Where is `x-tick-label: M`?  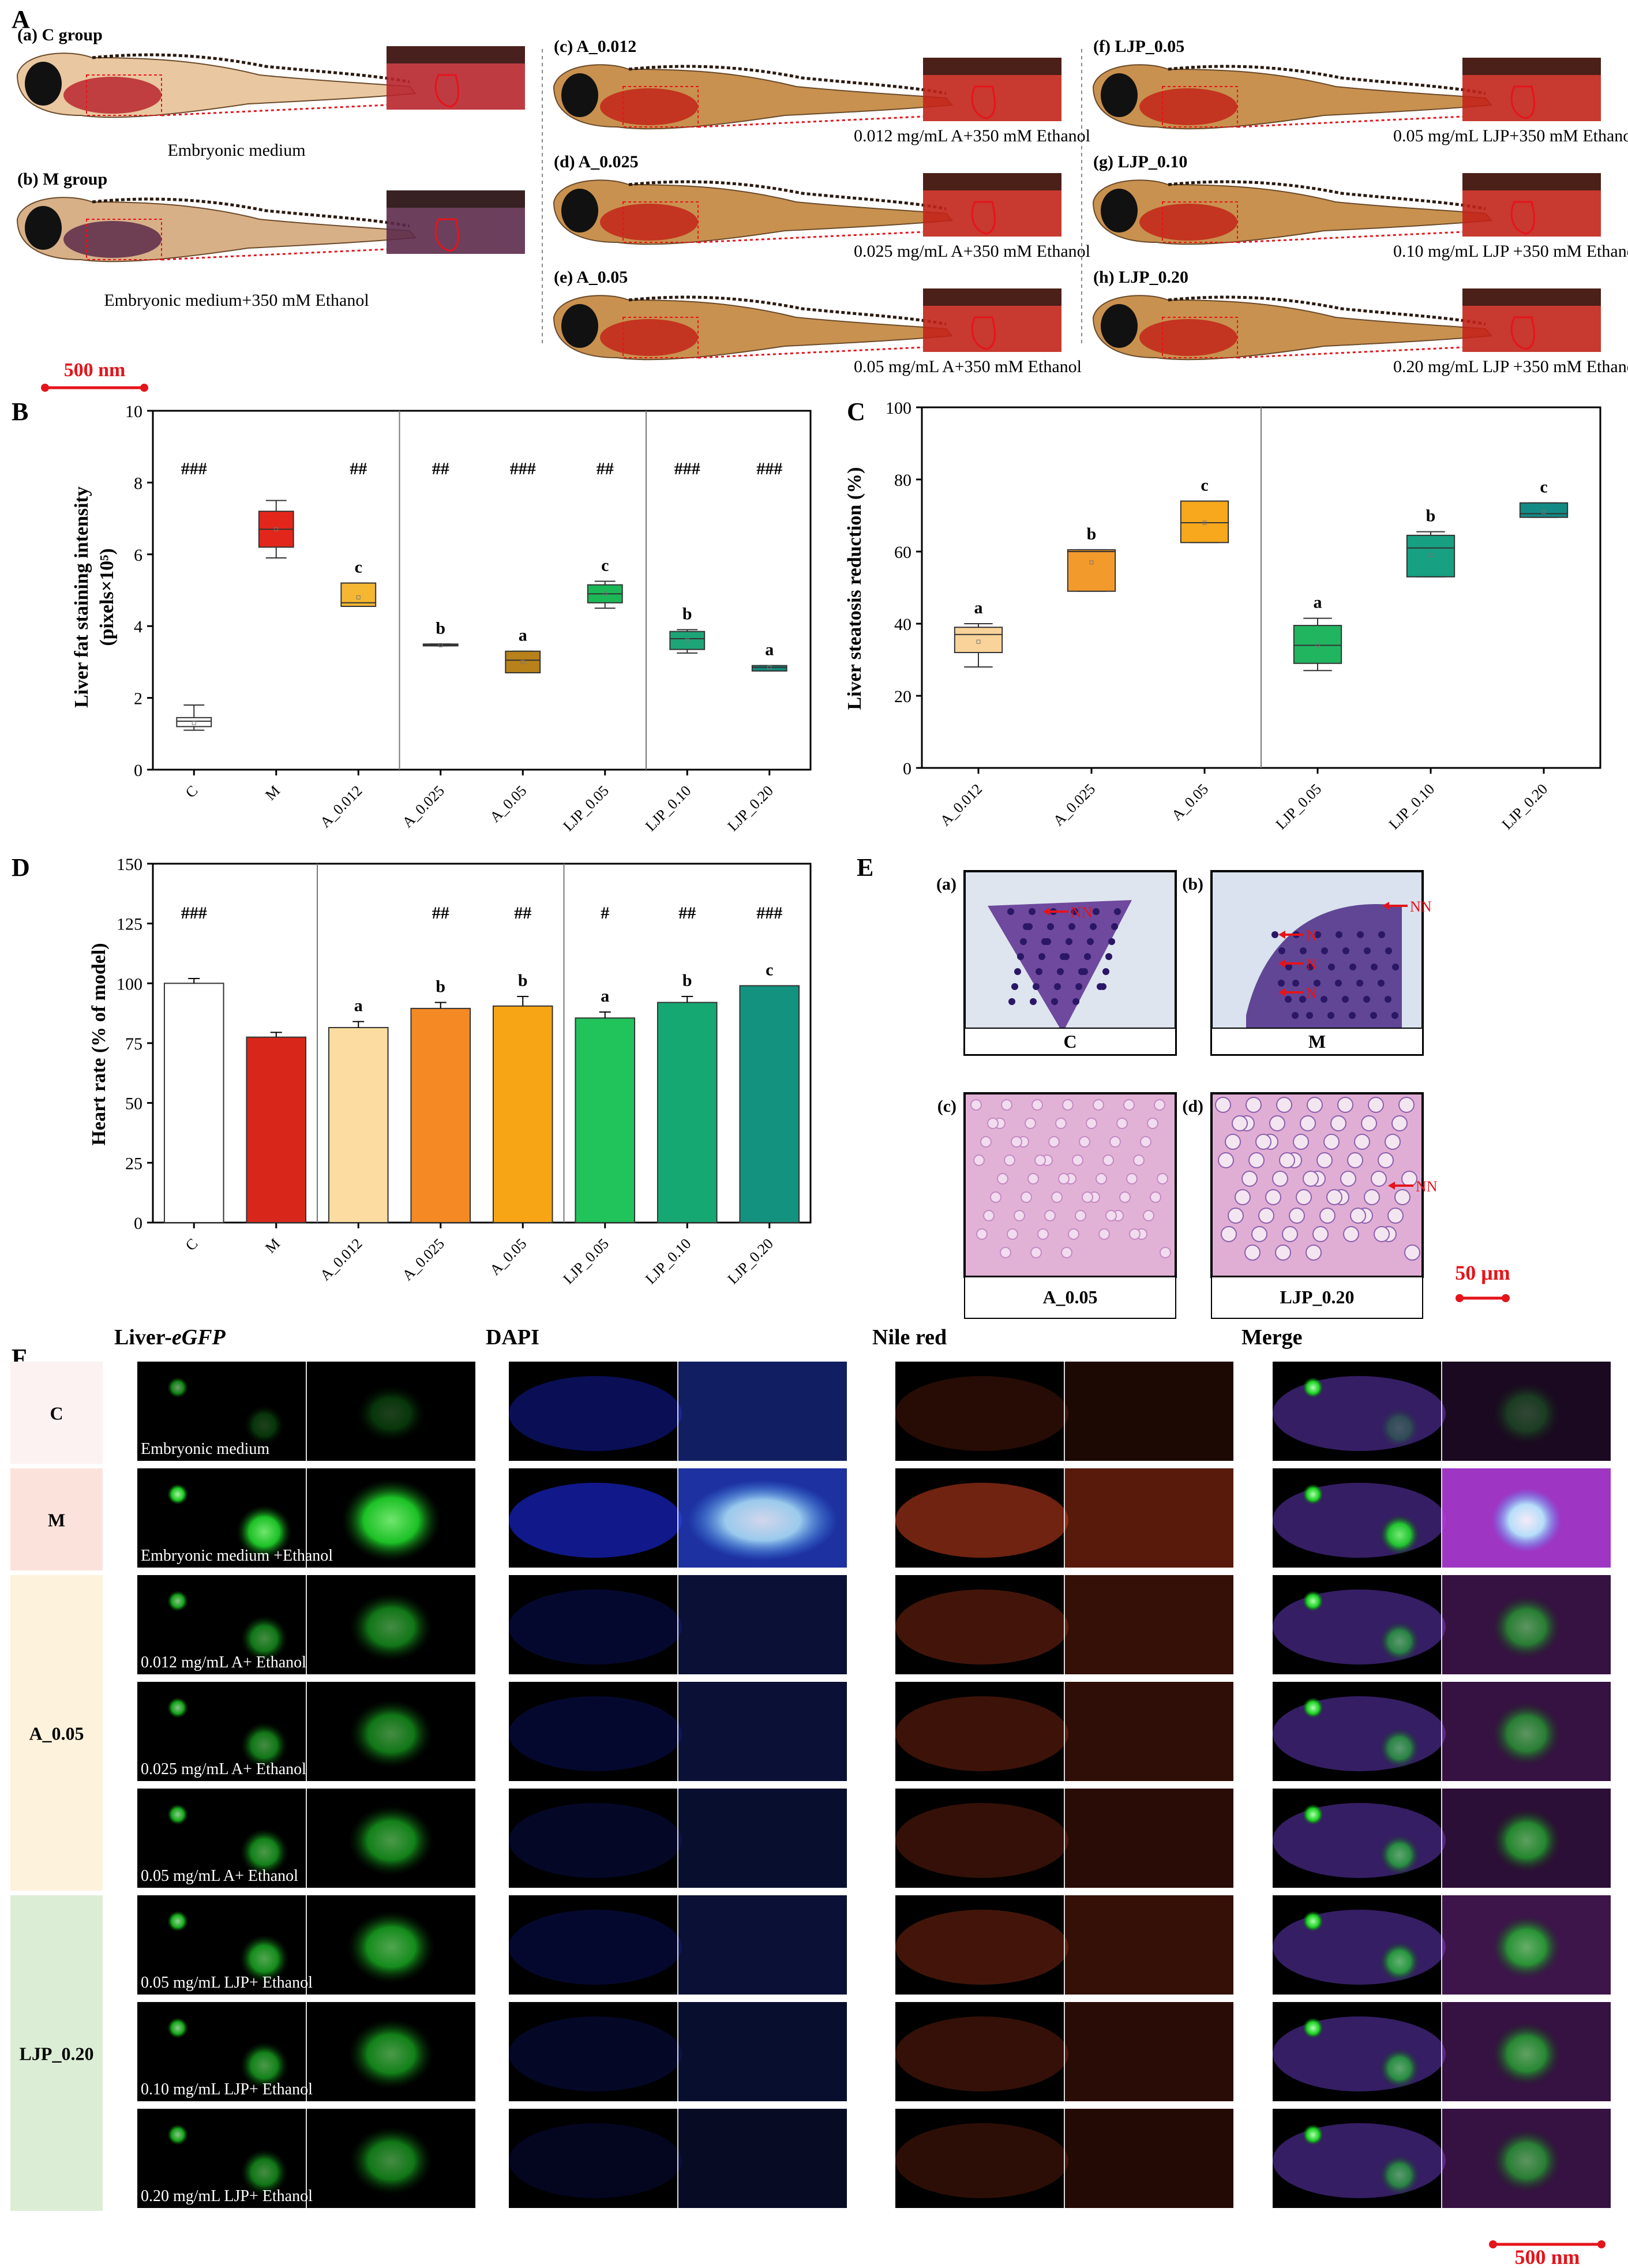 x-tick-label: M is located at coordinates (272, 793).